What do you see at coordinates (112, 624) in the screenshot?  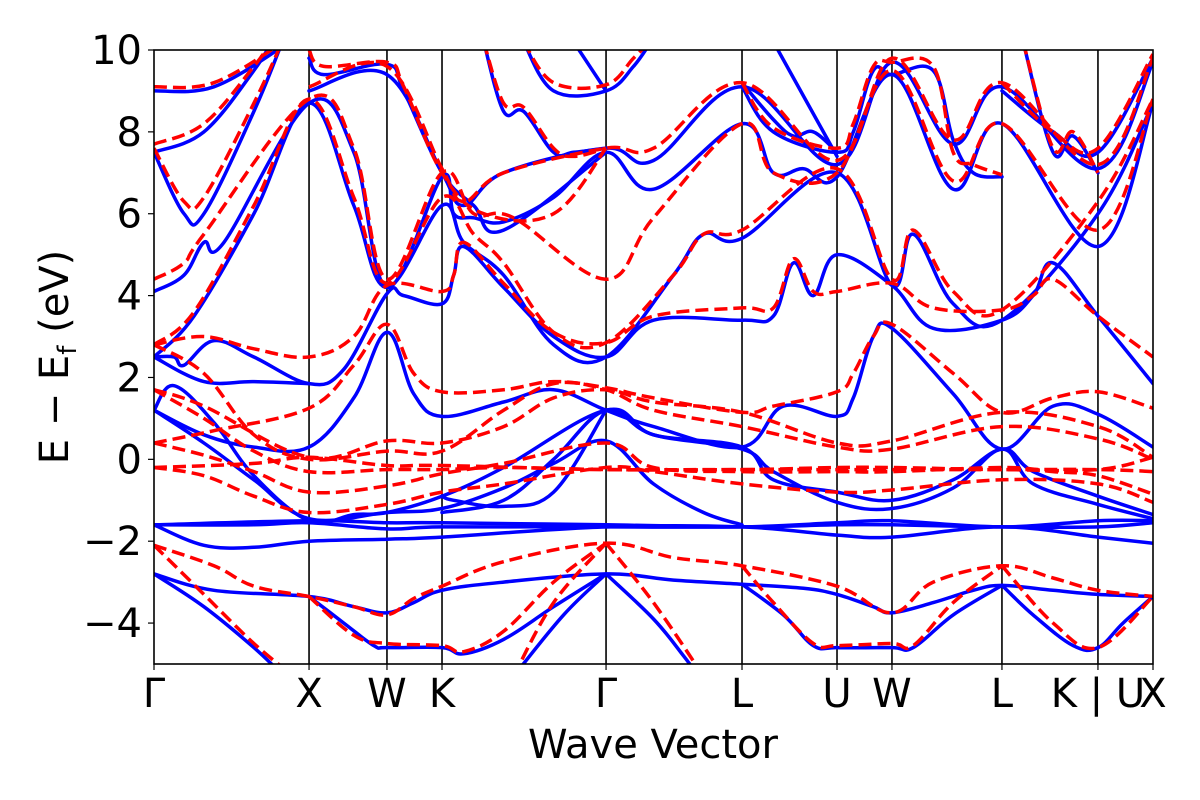 I see `y-tick-label: −4` at bounding box center [112, 624].